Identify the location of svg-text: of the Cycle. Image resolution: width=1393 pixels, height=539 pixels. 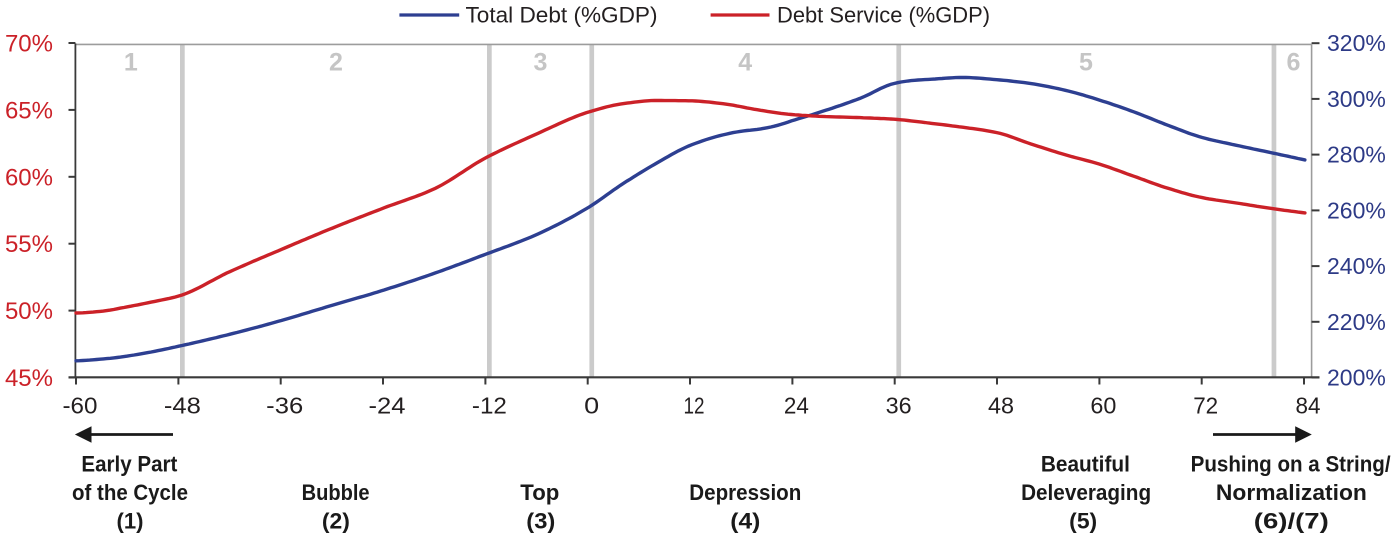
(130, 492).